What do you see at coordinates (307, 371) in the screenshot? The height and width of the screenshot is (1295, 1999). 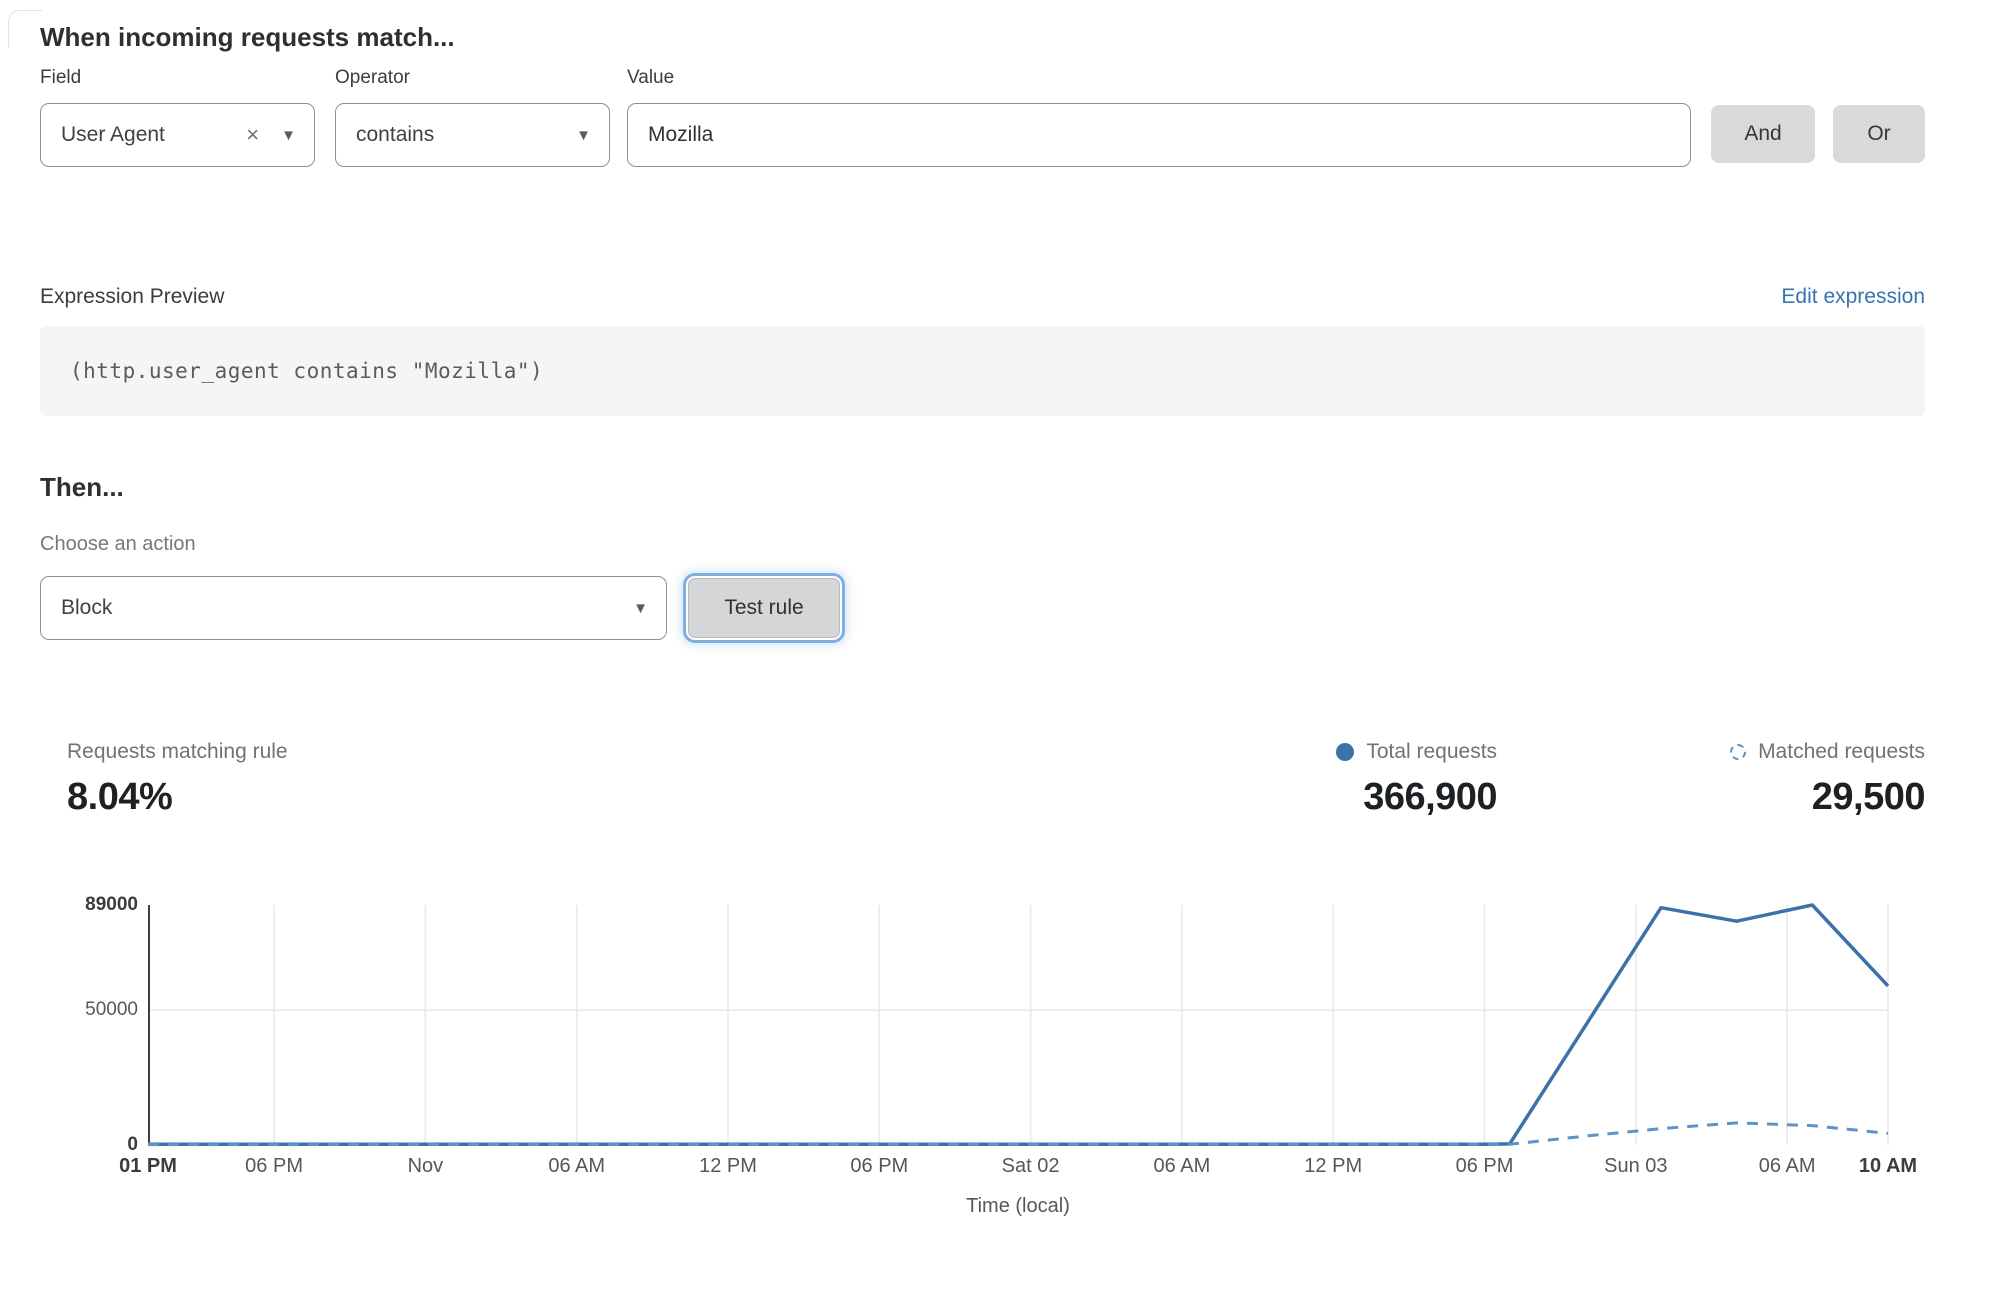 I see `expression-code: (http.user_agent contains "Mozilla")` at bounding box center [307, 371].